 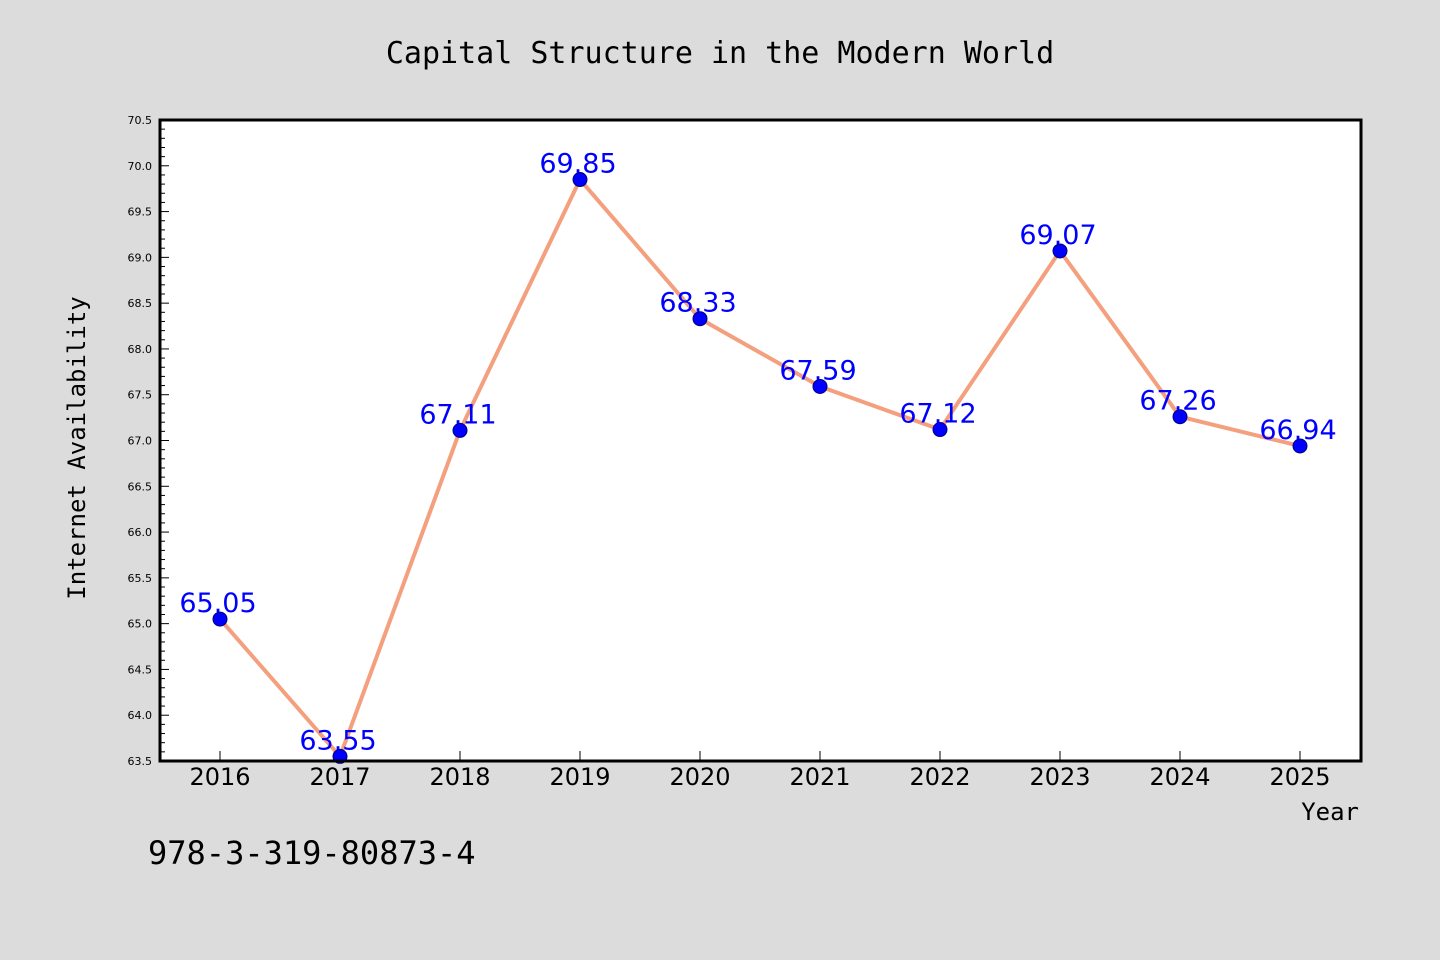 I want to click on x-tick-label: 2022, so click(x=939, y=777).